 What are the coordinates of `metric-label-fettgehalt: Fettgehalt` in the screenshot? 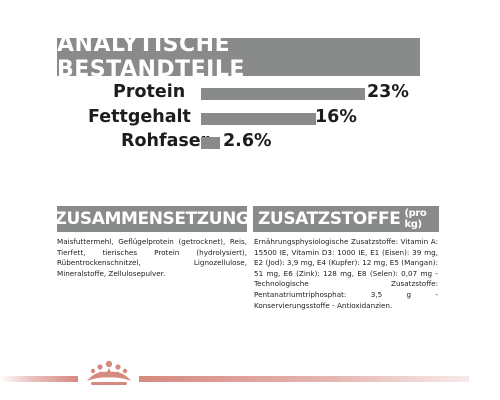 It's located at (139, 117).